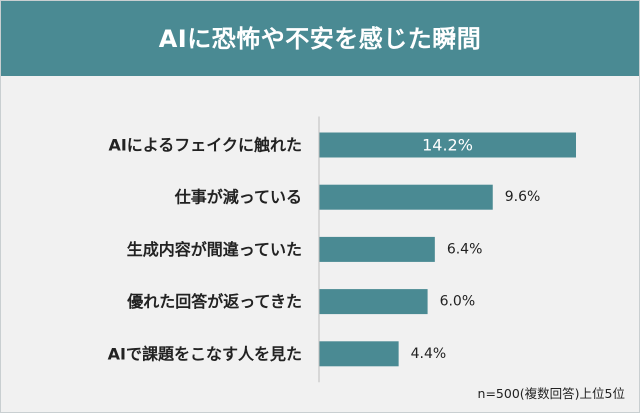  I want to click on value-label: 6.4%, so click(465, 249).